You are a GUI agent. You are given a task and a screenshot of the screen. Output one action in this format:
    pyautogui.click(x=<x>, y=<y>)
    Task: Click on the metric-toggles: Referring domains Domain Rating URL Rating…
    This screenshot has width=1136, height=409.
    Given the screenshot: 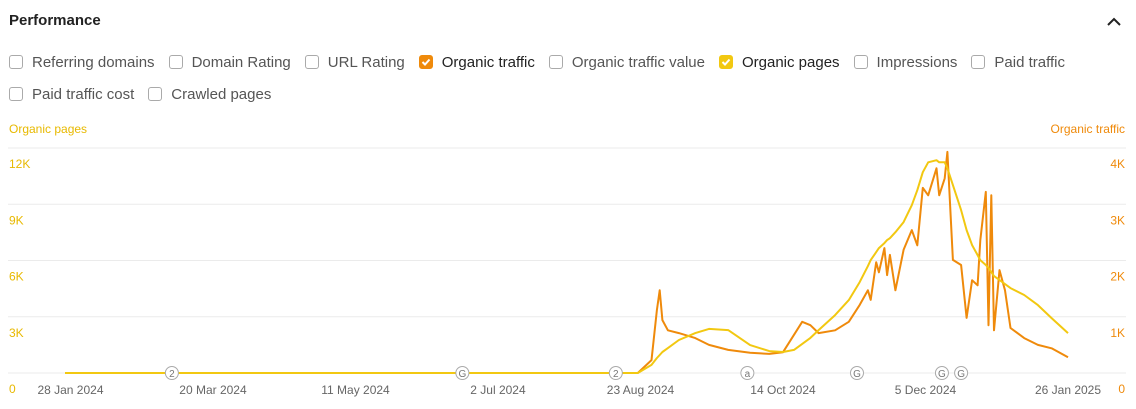 What is the action you would take?
    pyautogui.click(x=559, y=78)
    